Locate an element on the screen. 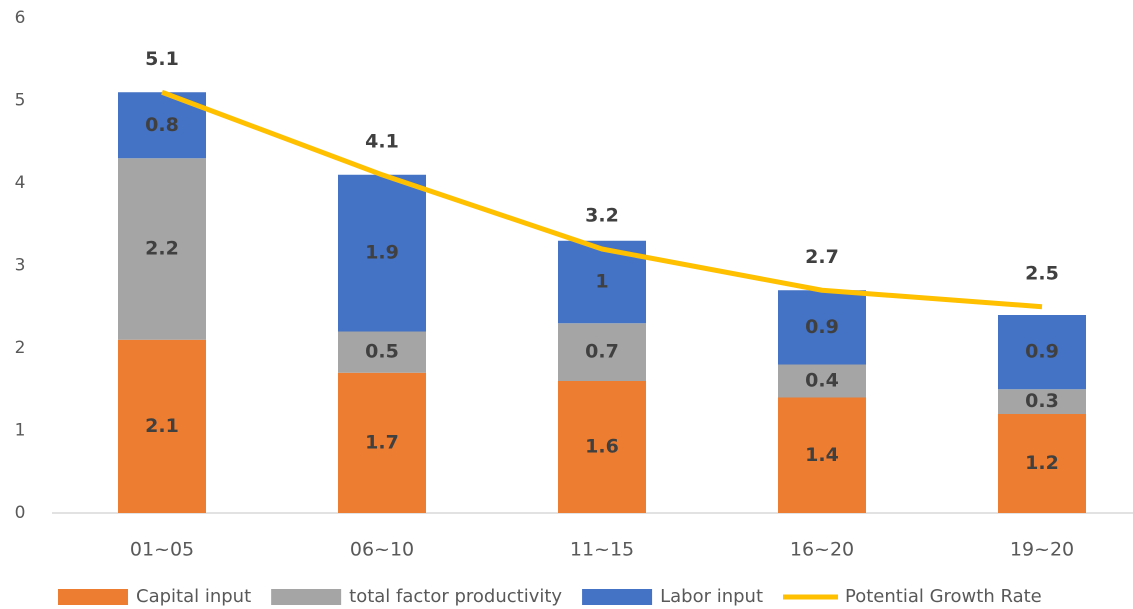 The image size is (1133, 609). x-tick-label: 11~15 is located at coordinates (602, 550).